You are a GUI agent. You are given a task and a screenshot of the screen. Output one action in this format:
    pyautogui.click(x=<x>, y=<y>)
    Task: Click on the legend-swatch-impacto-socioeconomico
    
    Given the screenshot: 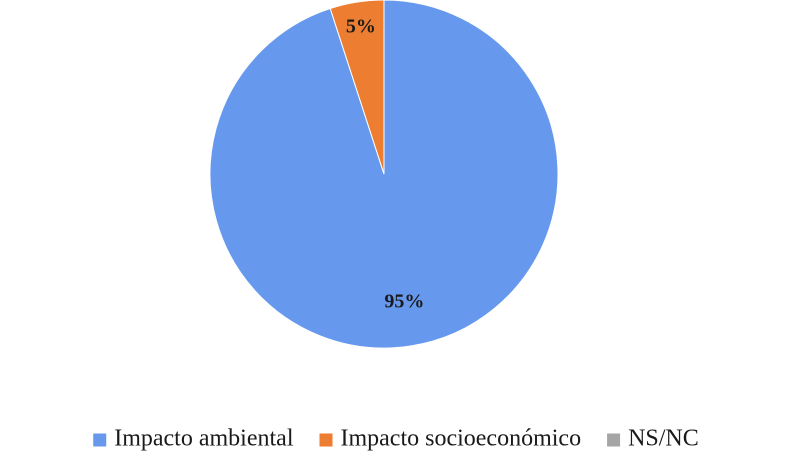 What is the action you would take?
    pyautogui.click(x=326, y=440)
    